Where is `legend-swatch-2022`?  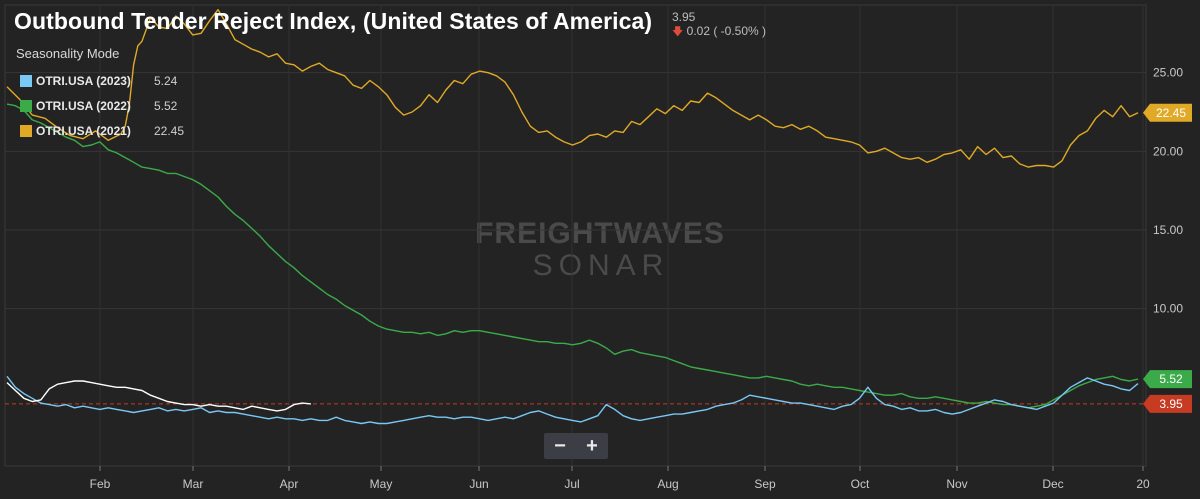 legend-swatch-2022 is located at coordinates (26, 105).